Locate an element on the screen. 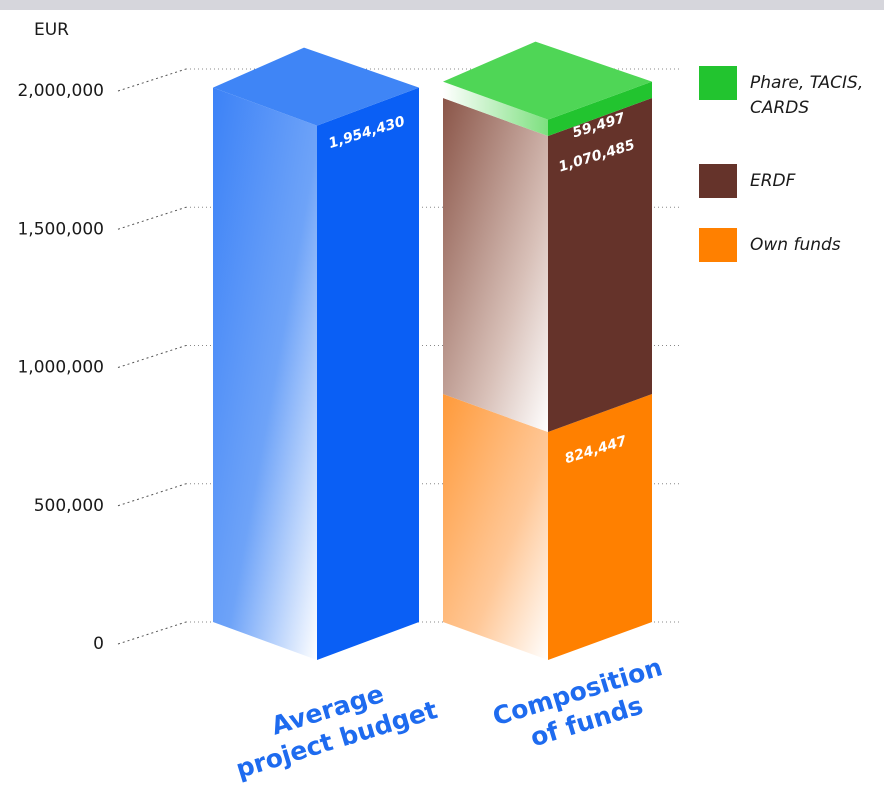  category-label-average-budget: Averageproject budget is located at coordinates (331, 724).